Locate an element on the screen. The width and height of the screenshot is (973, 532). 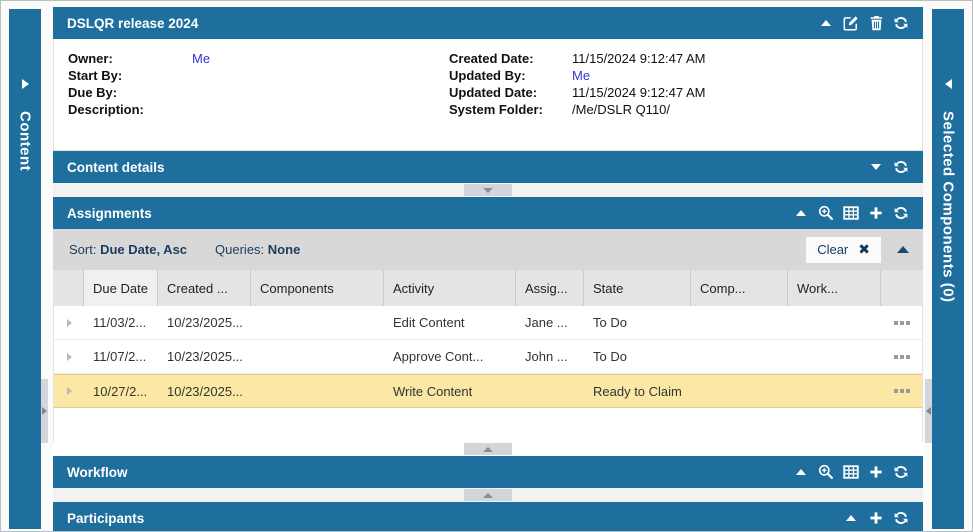
expand-left-icon is located at coordinates (928, 411).